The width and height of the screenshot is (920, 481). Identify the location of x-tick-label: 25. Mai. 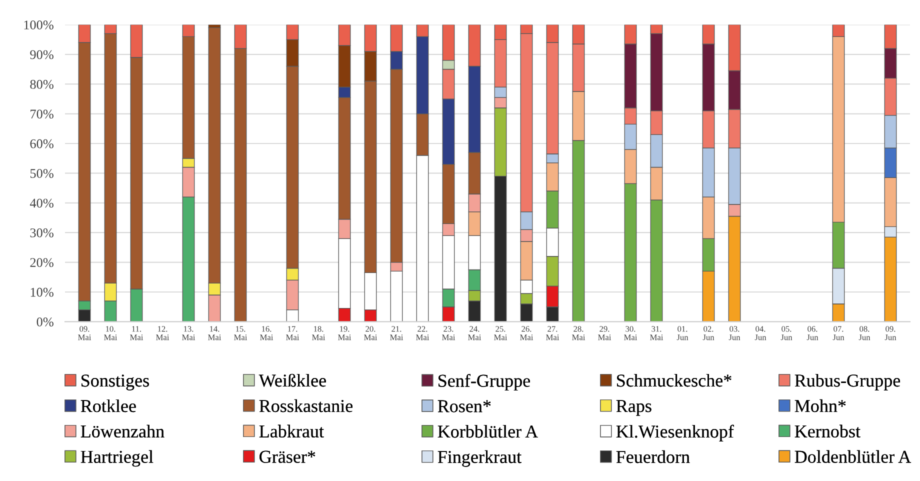
(501, 333).